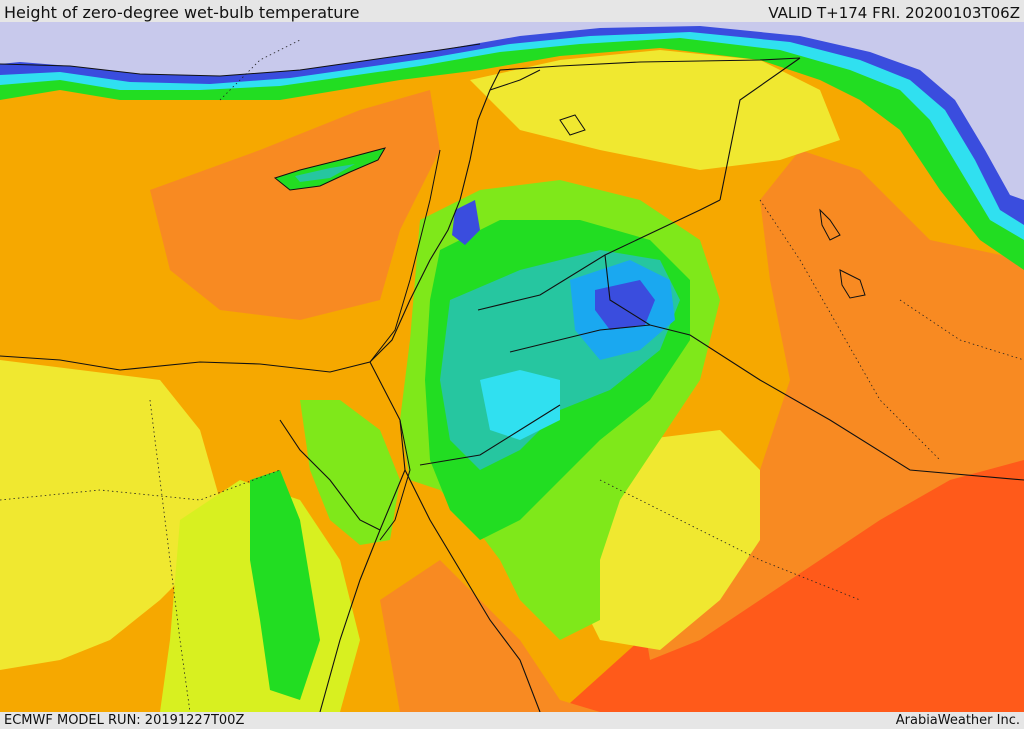 The height and width of the screenshot is (729, 1024). Describe the element at coordinates (295, 205) in the screenshot. I see `dark-orange-zone-egypt` at that location.